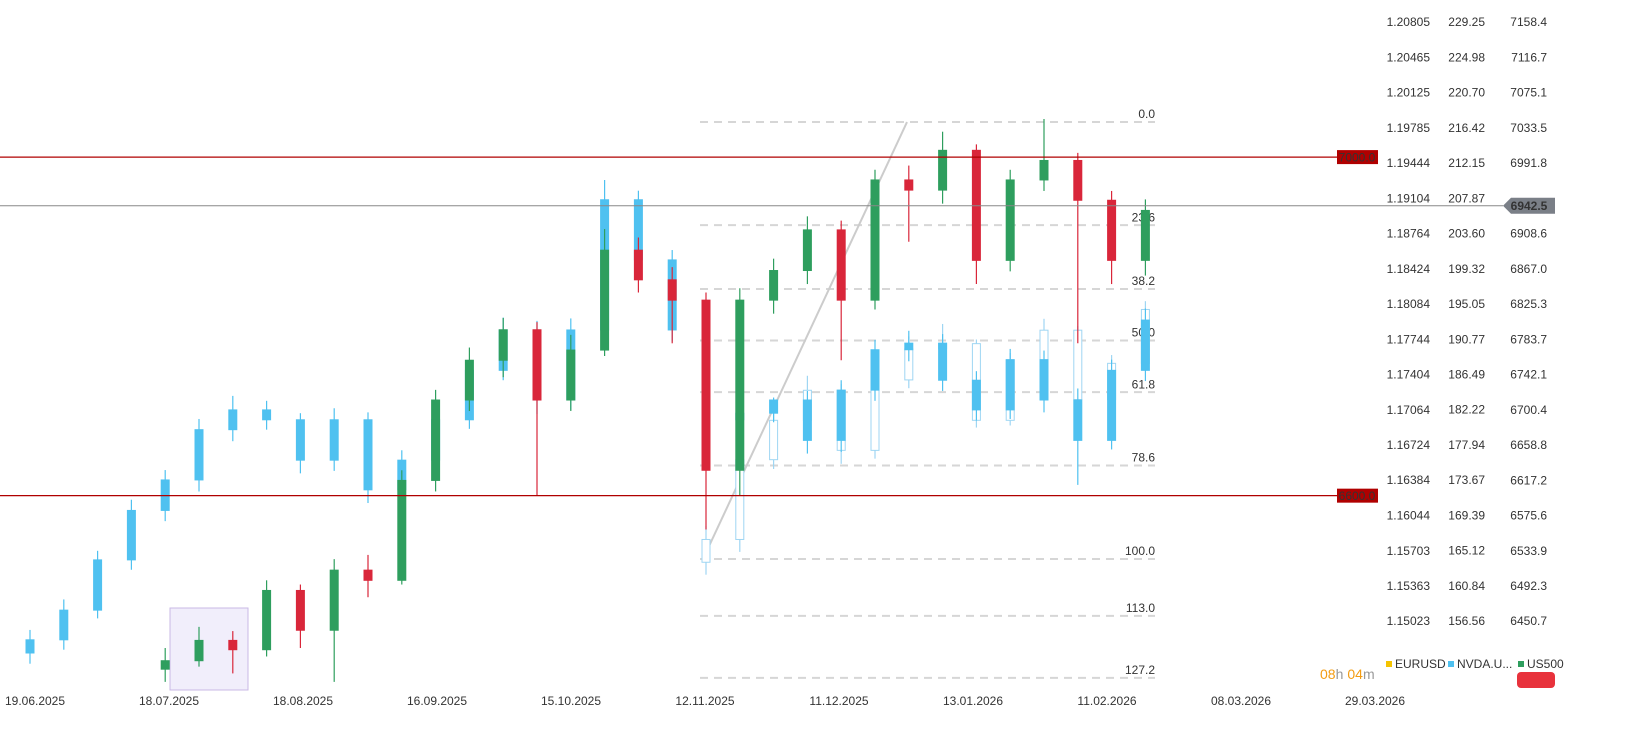 This screenshot has width=1635, height=748. Describe the element at coordinates (571, 701) in the screenshot. I see `x-tick-label: 15.10.2025` at that location.